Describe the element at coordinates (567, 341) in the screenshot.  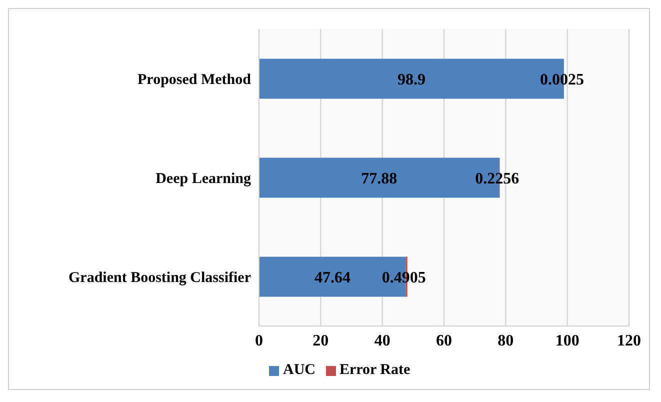
I see `x-tick-label: 100` at that location.